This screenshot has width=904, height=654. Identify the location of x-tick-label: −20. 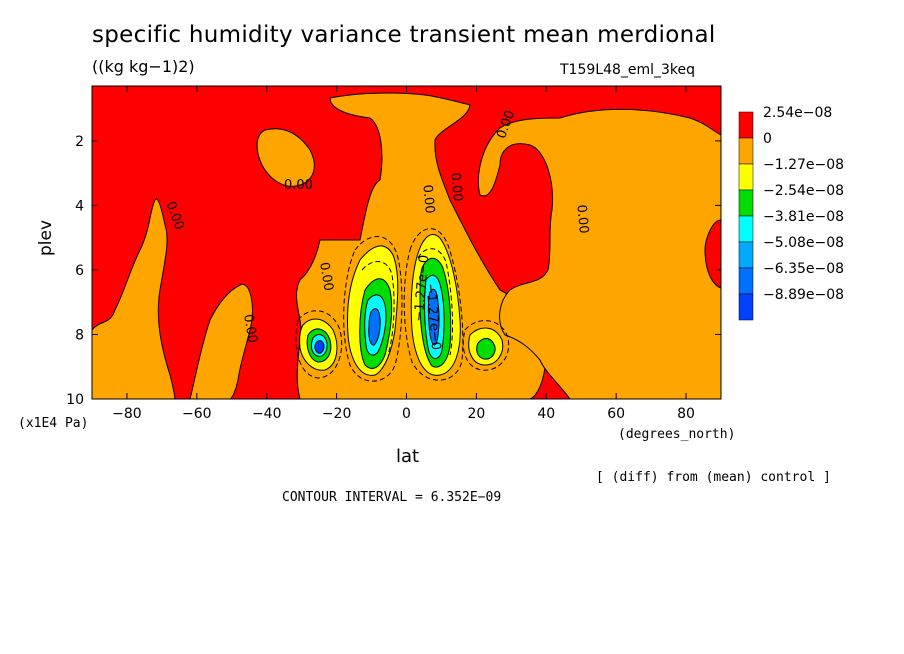
(337, 414).